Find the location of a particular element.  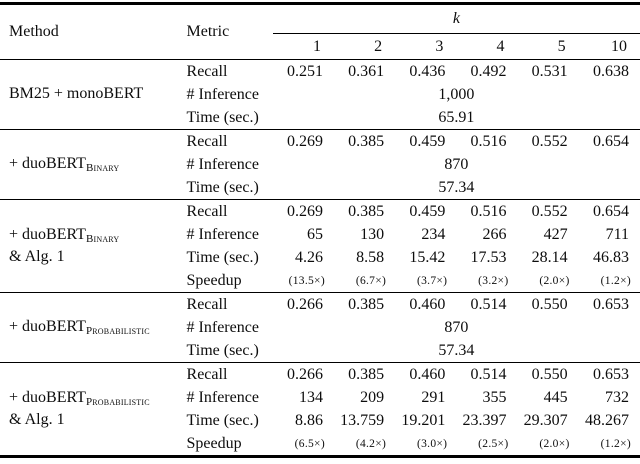

value-cell: (3.7×) is located at coordinates (432, 280).